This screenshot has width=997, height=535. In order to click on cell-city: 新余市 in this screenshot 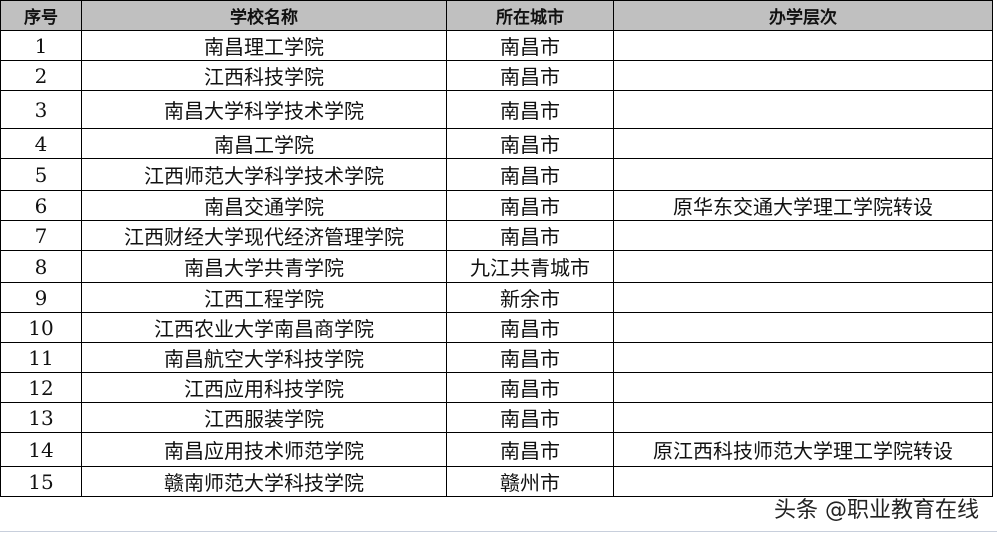, I will do `click(530, 297)`.